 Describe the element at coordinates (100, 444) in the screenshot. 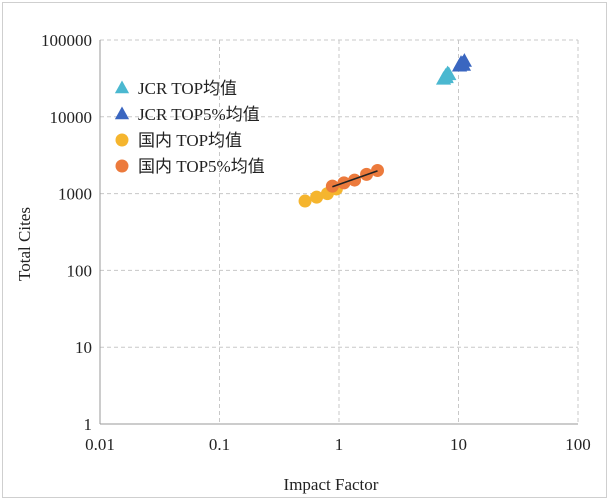

I see `x-tick-label: 0.01` at that location.